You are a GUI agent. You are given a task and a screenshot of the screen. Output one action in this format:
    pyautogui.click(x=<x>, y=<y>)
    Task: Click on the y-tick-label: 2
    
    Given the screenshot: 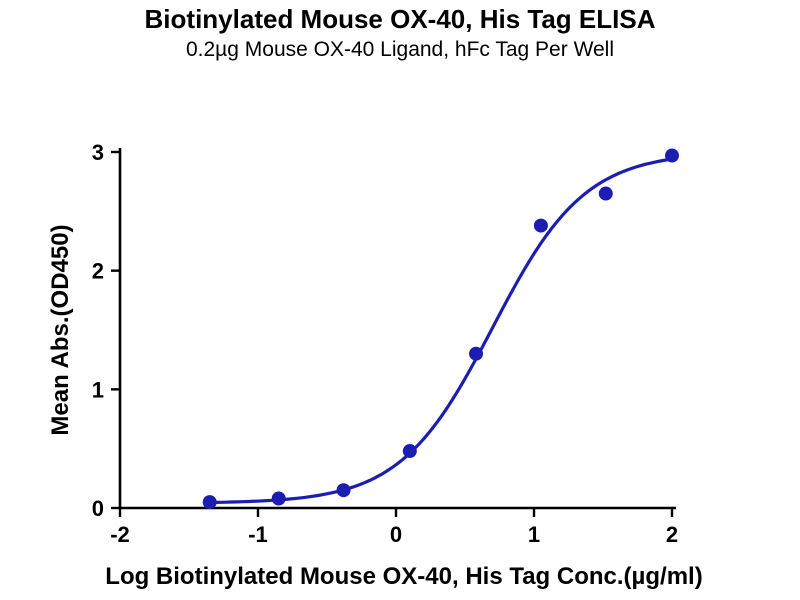 What is the action you would take?
    pyautogui.click(x=98, y=271)
    